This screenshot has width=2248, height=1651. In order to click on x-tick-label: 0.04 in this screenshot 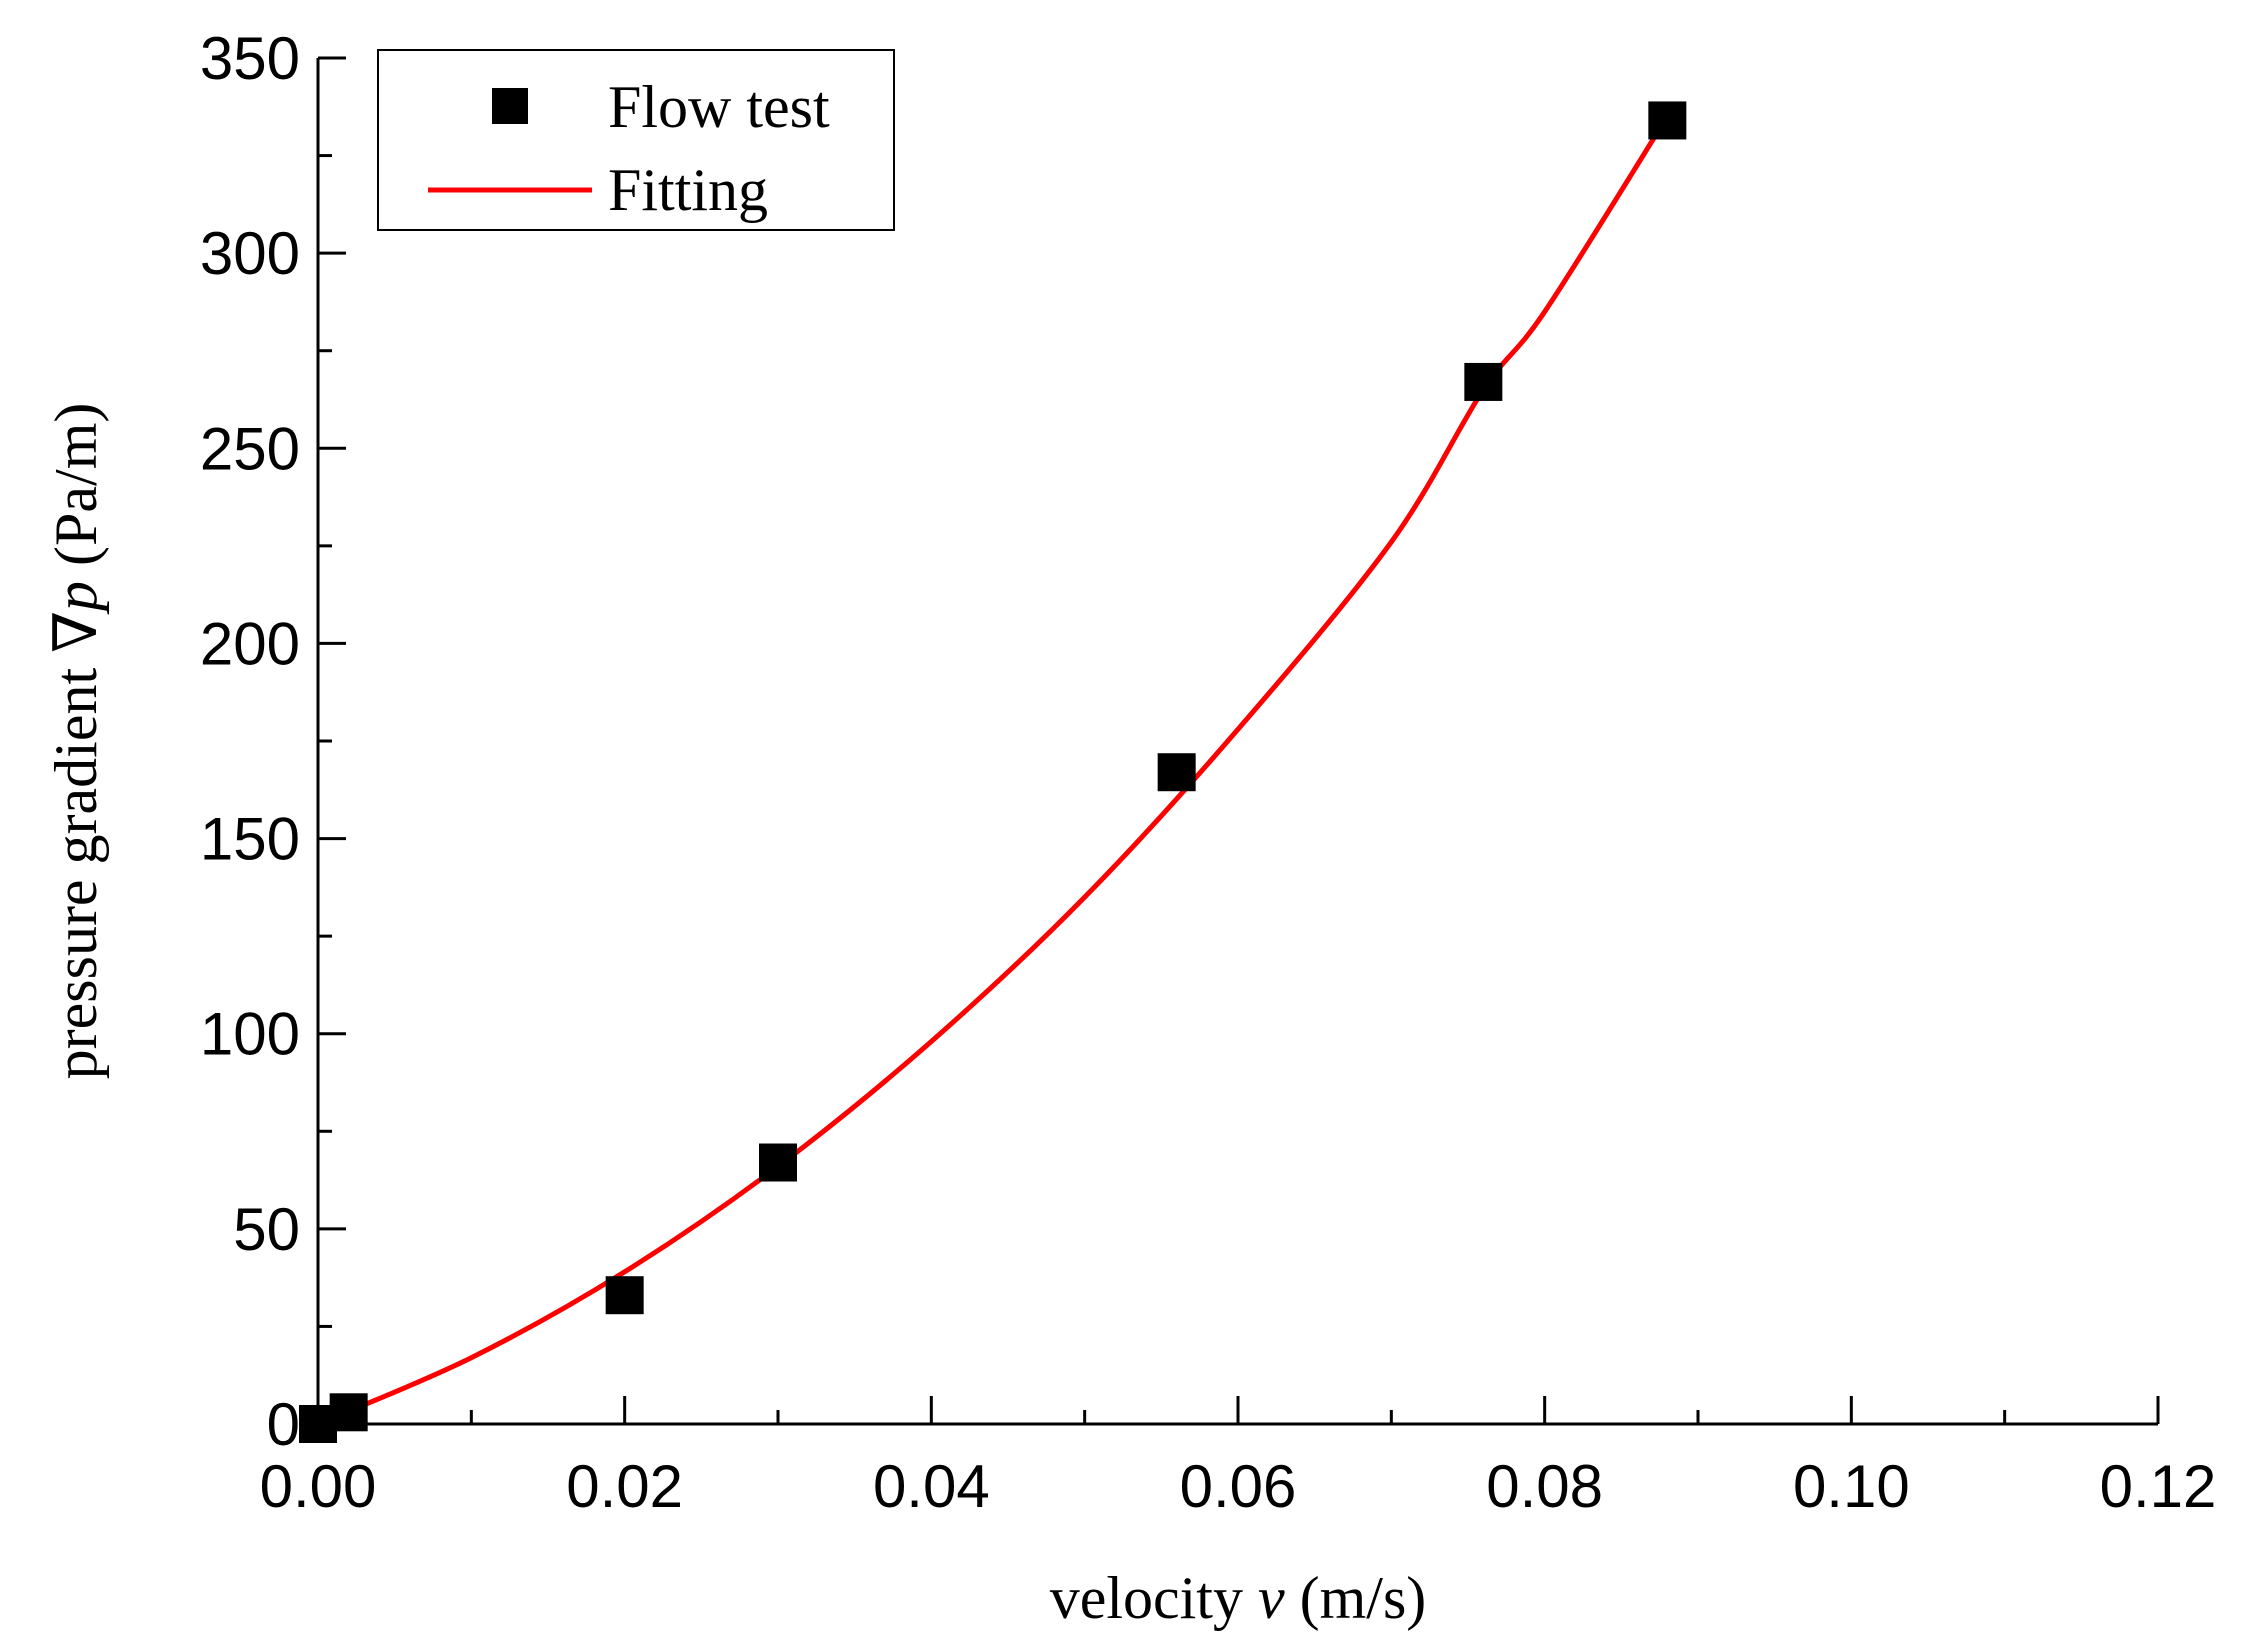, I will do `click(931, 1486)`.